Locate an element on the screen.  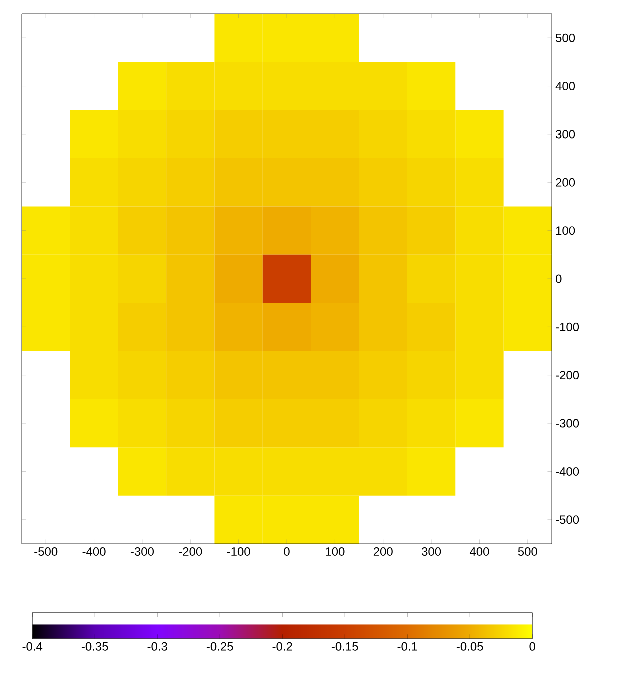
x-tick-label: -400 is located at coordinates (94, 552).